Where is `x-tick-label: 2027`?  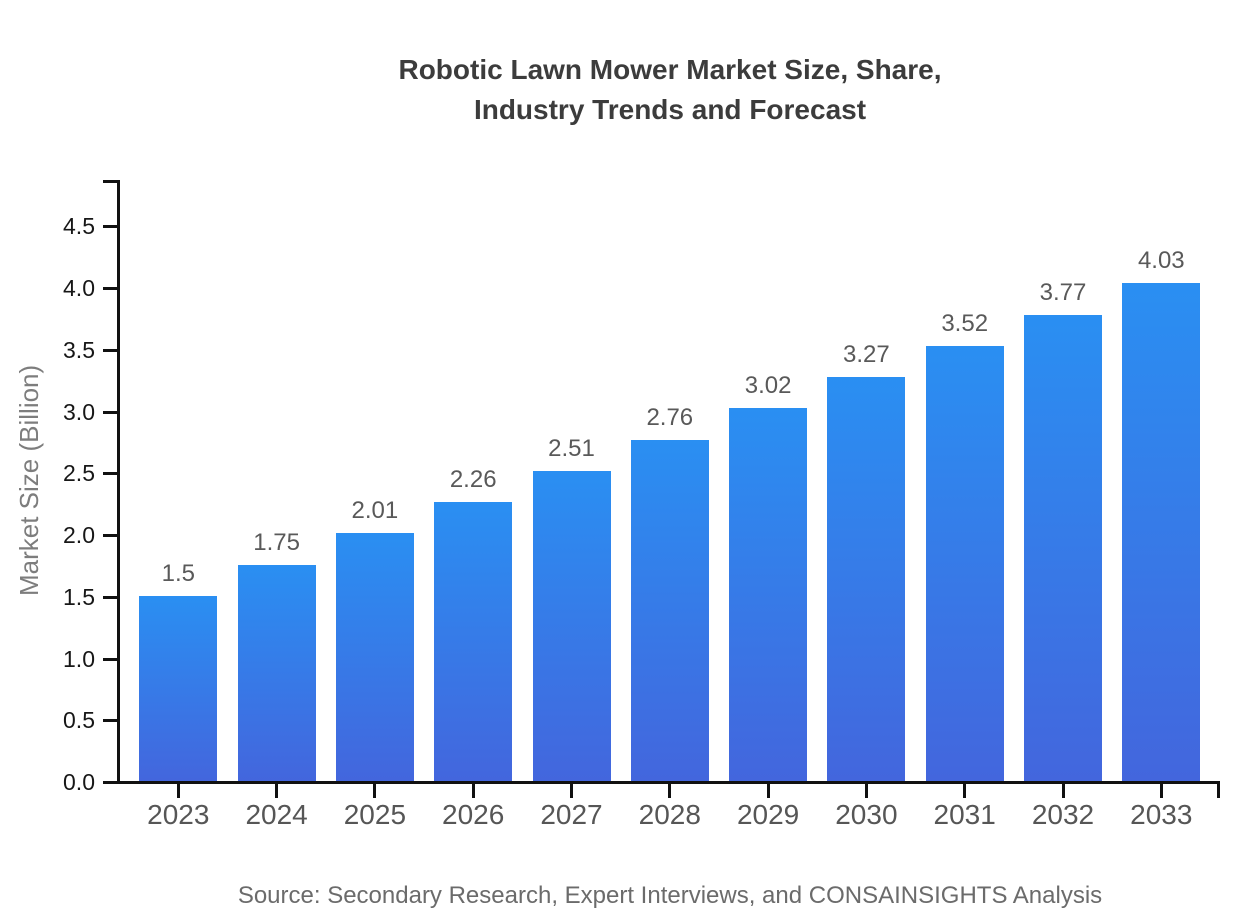
x-tick-label: 2027 is located at coordinates (571, 814).